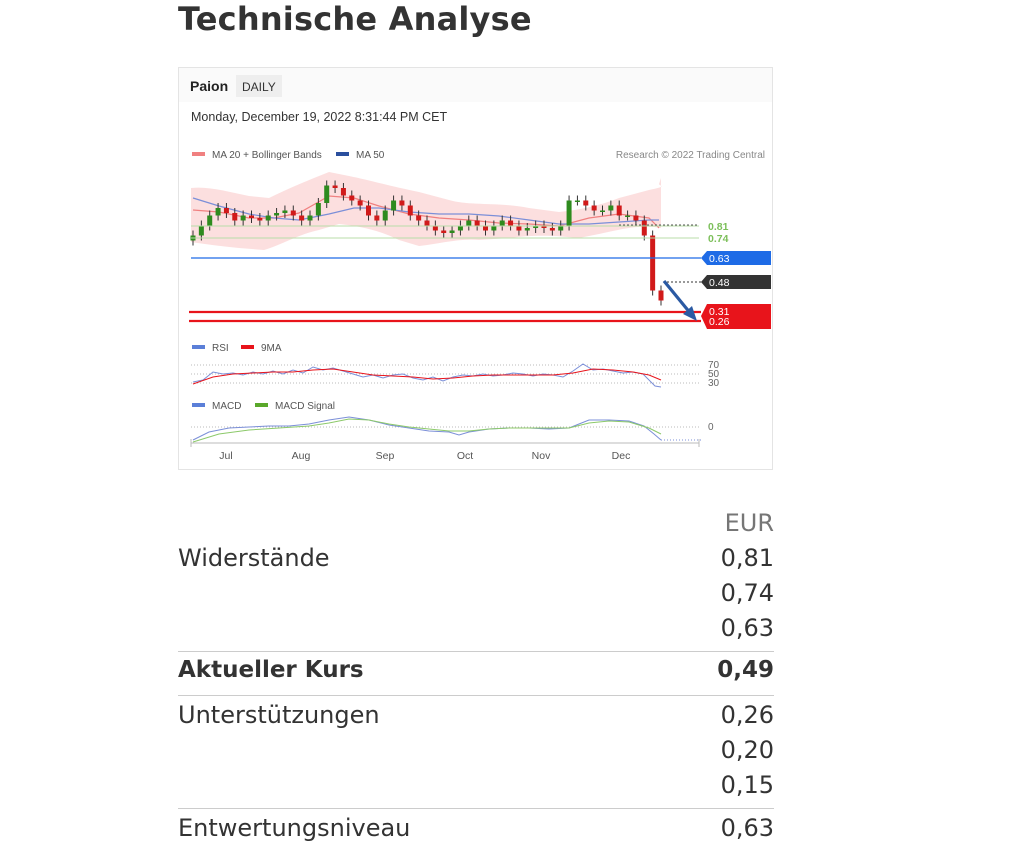 This screenshot has width=1011, height=851. I want to click on table-row: 0,74, so click(476, 596).